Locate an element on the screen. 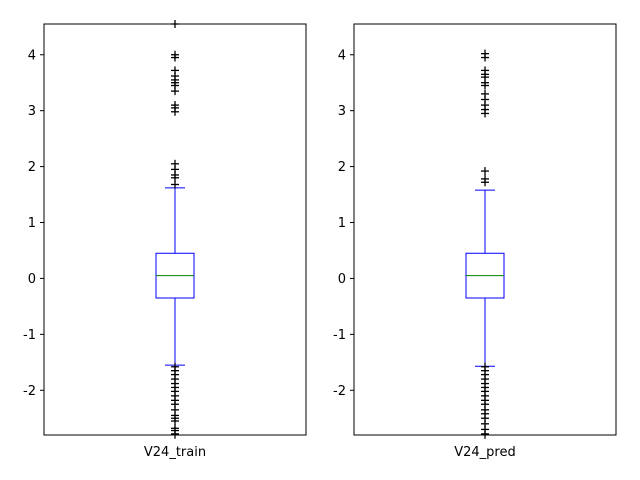 This screenshot has height=480, width=640. pred-y-tick-label: 4 is located at coordinates (342, 55).